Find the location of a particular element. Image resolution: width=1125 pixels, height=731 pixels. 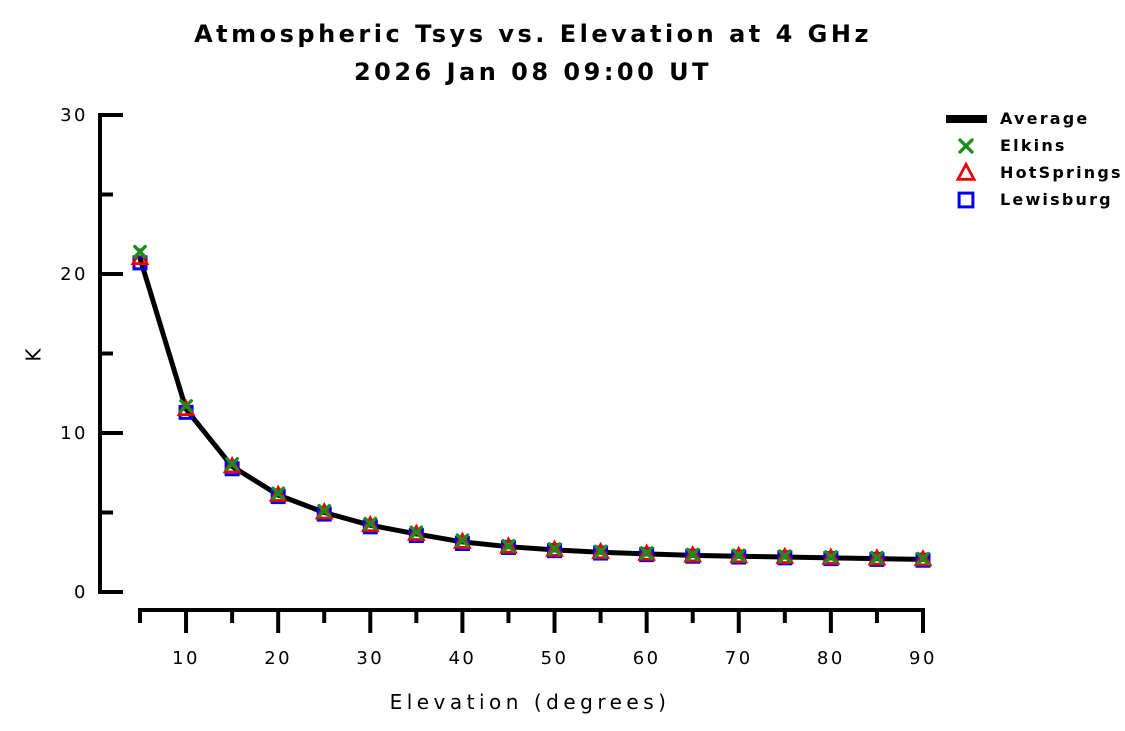

legend-marker-line-icon is located at coordinates (966, 118).